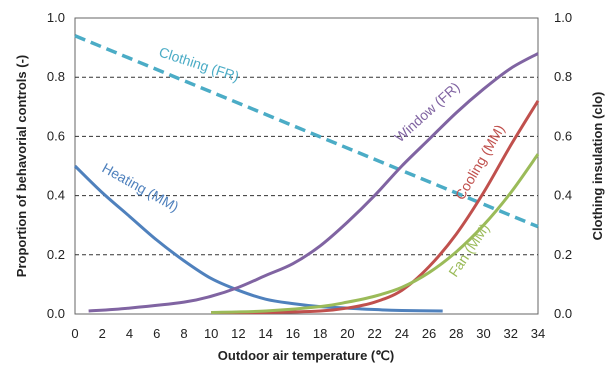 The width and height of the screenshot is (616, 370). Describe the element at coordinates (347, 333) in the screenshot. I see `x-tick-label-20: 20` at that location.